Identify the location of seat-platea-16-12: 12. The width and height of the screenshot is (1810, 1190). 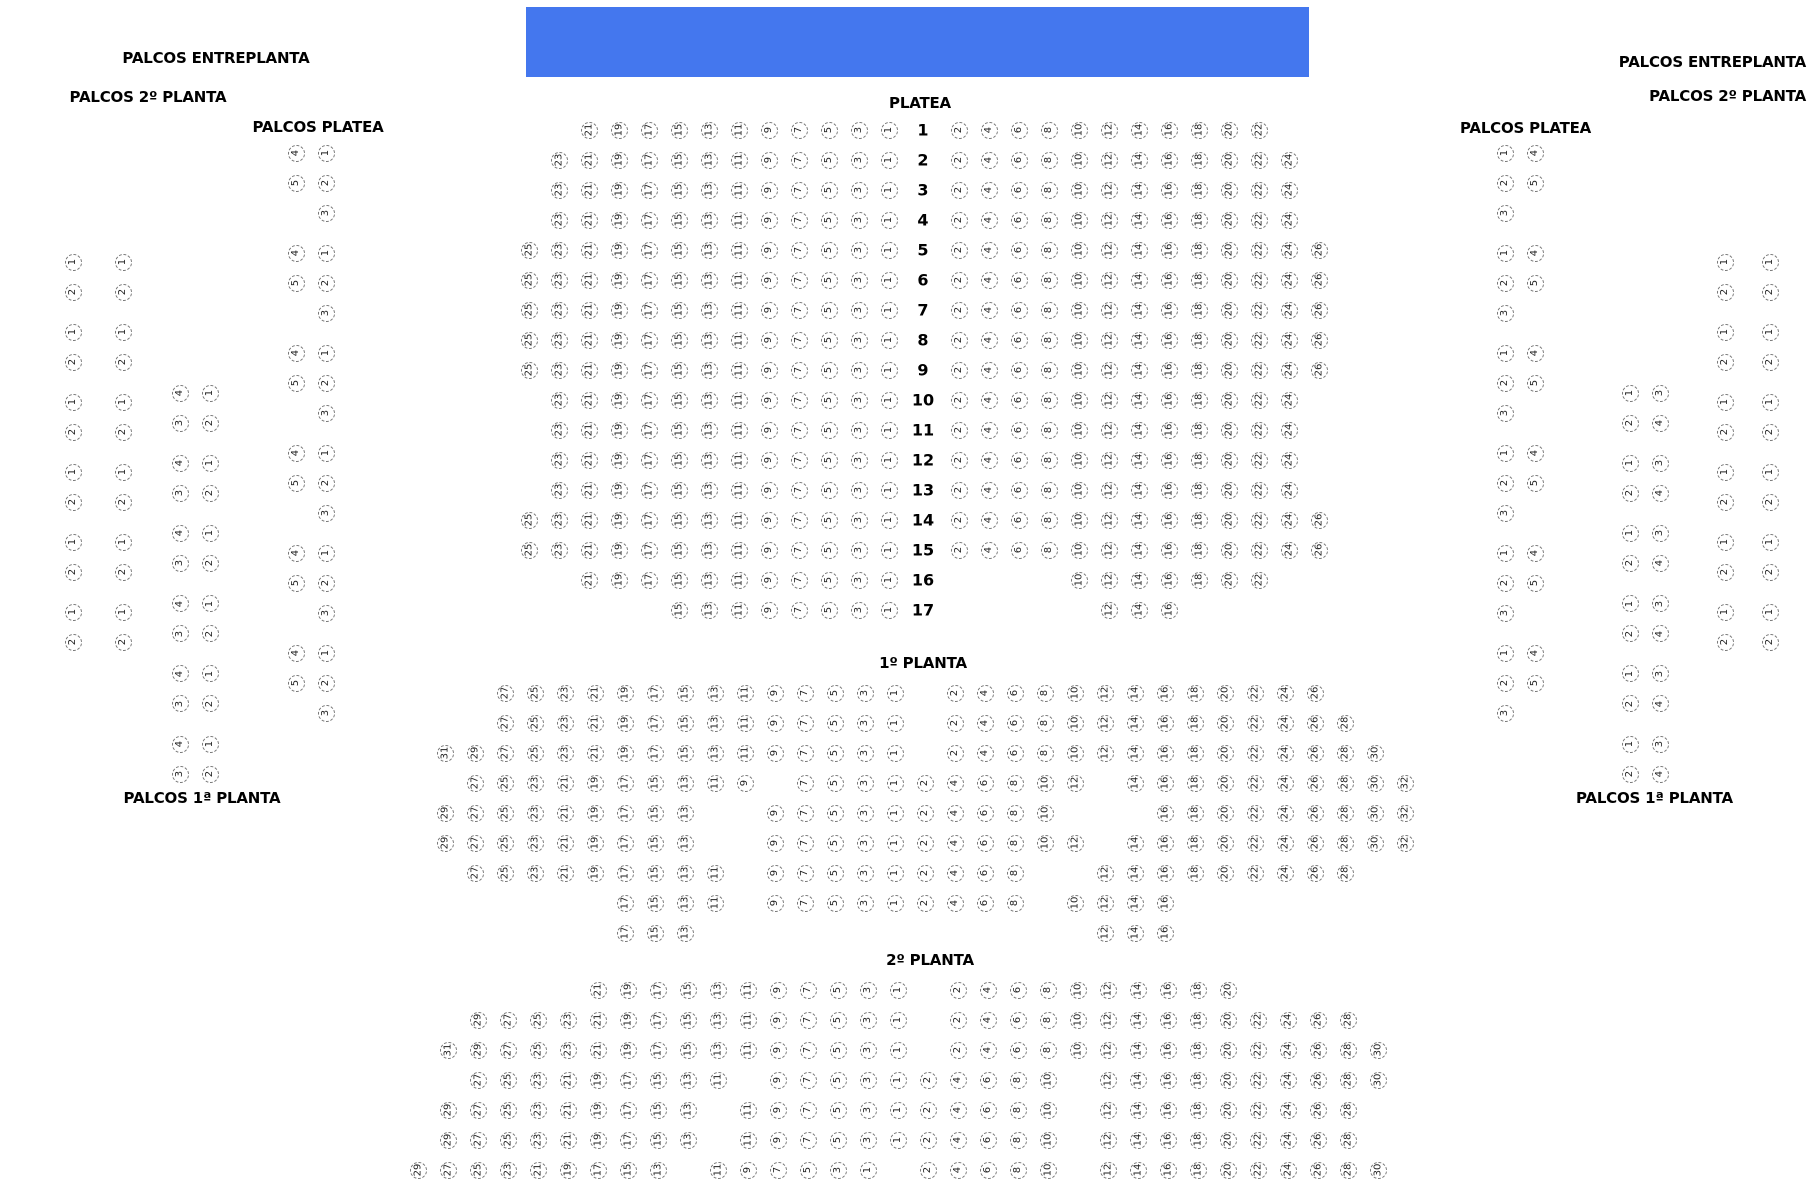
(1109, 580).